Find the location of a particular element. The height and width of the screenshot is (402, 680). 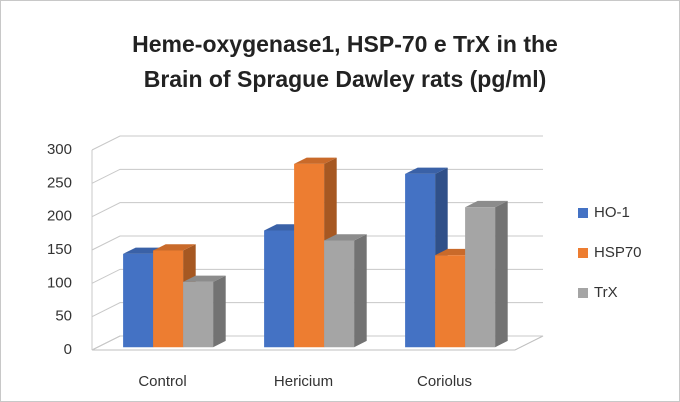

chart-title: Brain of Sprague Dawley rats (pg/ml) is located at coordinates (345, 79).